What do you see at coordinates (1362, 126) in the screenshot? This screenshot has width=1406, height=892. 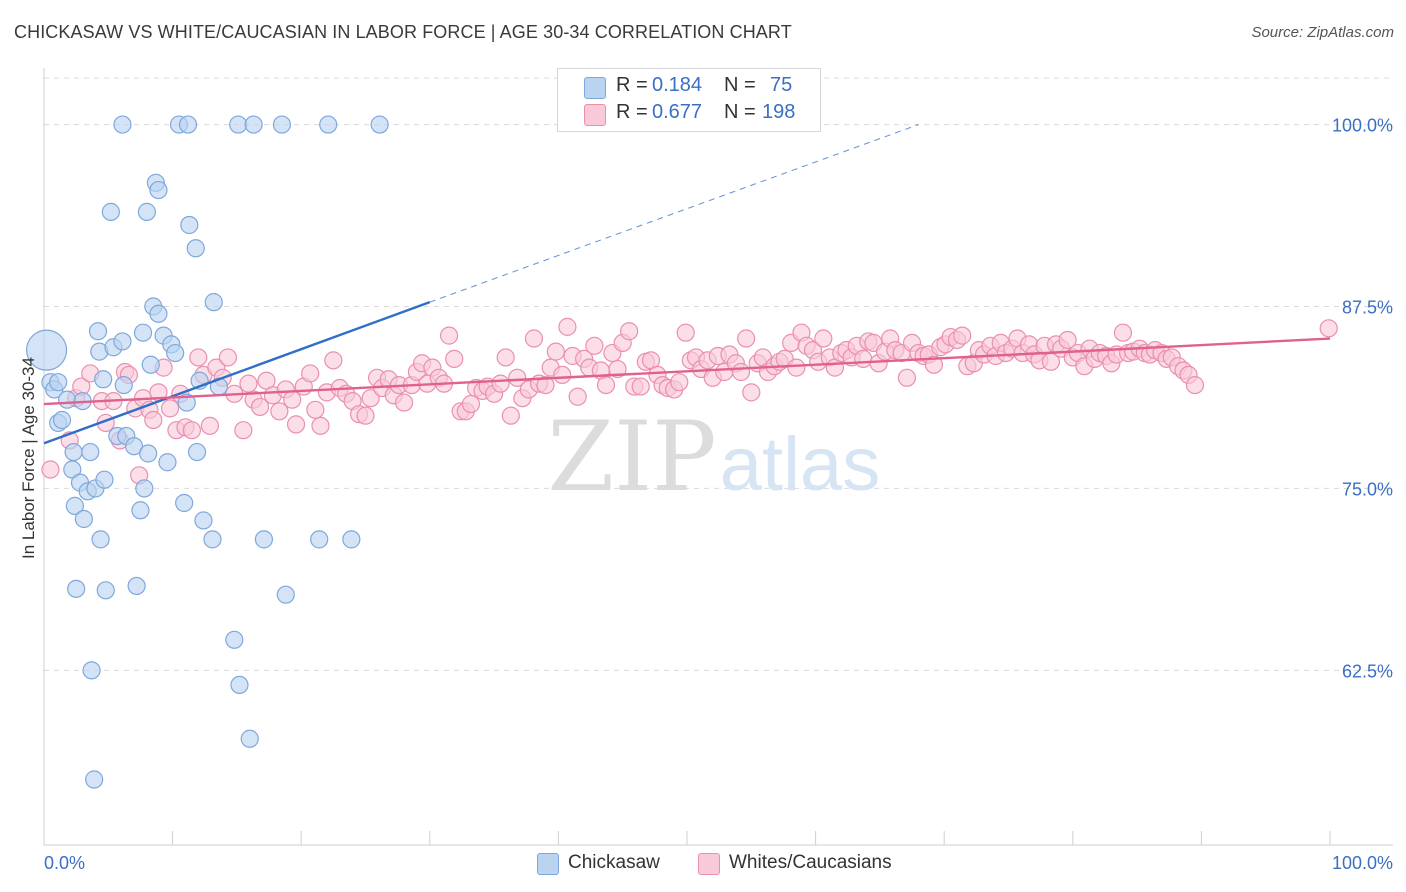 I see `y-tick-label: 100.0%` at bounding box center [1362, 126].